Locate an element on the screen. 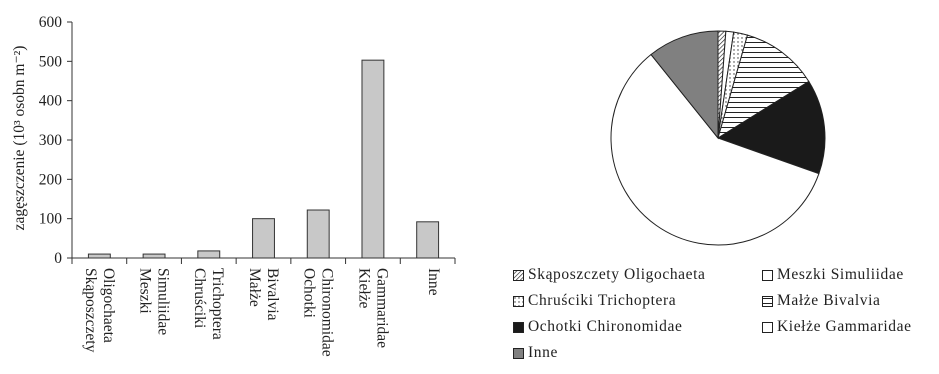 The image size is (939, 374). legend-item: Ochotki Chironomidae is located at coordinates (598, 327).